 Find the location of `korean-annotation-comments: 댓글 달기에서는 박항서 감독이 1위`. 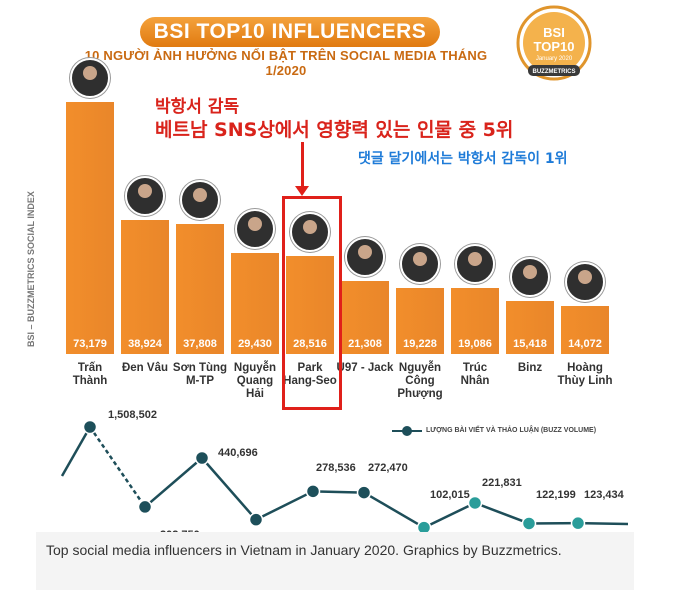

korean-annotation-comments: 댓글 달기에서는 박항서 감독이 1위 is located at coordinates (463, 159).